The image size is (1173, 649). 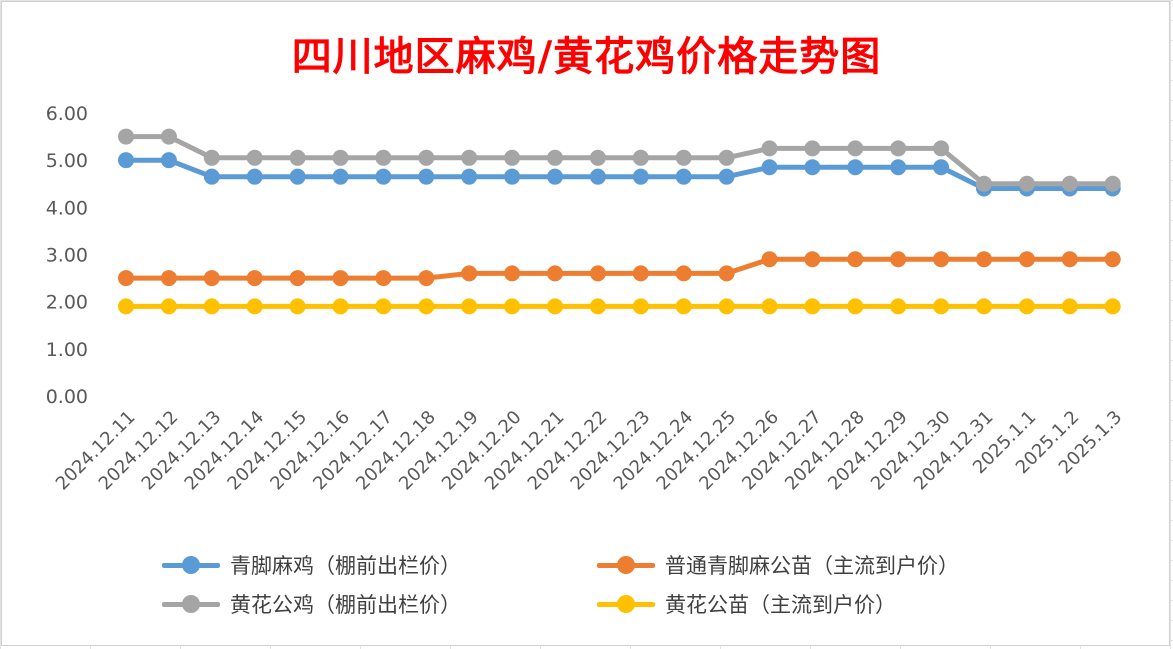 What do you see at coordinates (310, 565) in the screenshot?
I see `legend-item-series-1: 青脚麻鸡（棚前出栏价）` at bounding box center [310, 565].